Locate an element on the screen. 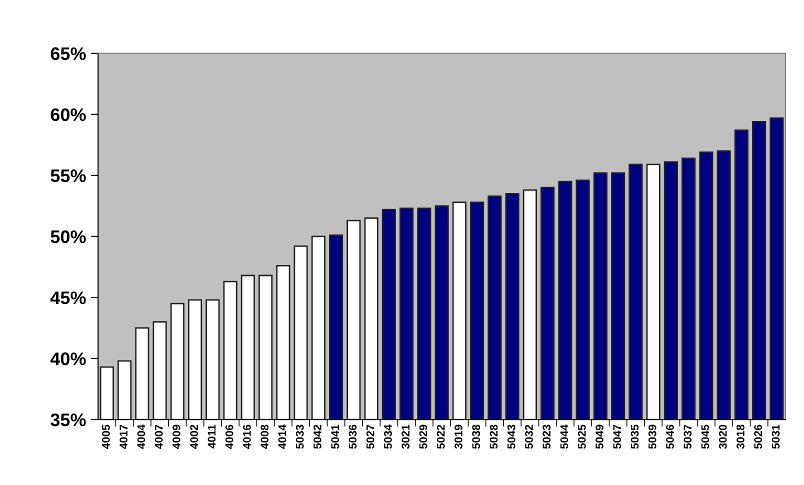 The height and width of the screenshot is (485, 804). x-tick-label: 5022 is located at coordinates (440, 436).